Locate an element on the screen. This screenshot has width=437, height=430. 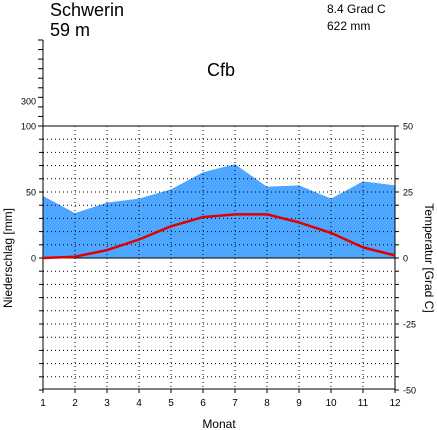
temperature-line-layer is located at coordinates (219, 236).